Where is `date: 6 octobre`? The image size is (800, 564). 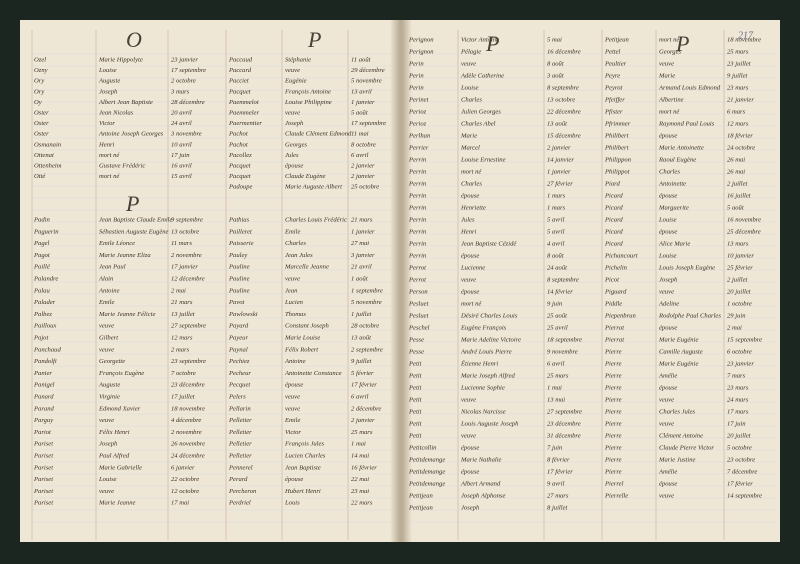 date: 6 octobre is located at coordinates (739, 352).